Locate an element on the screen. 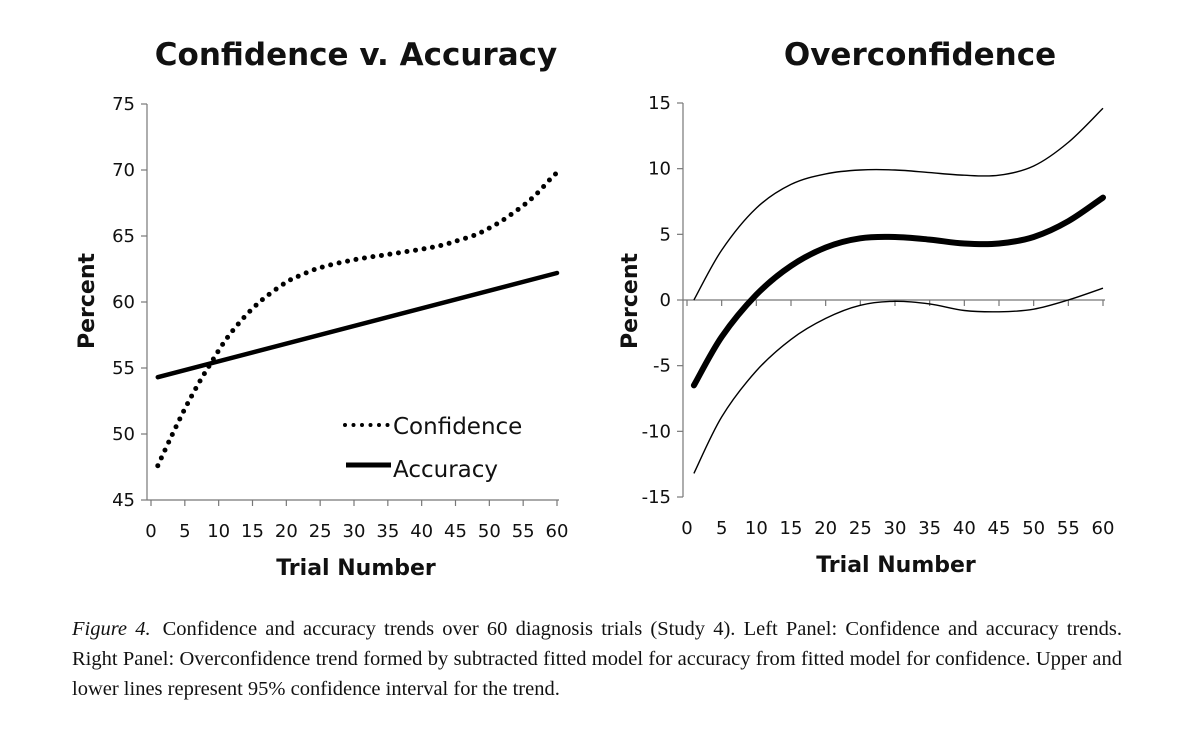 The width and height of the screenshot is (1200, 733). left-x-tick-label: 60 is located at coordinates (557, 531).